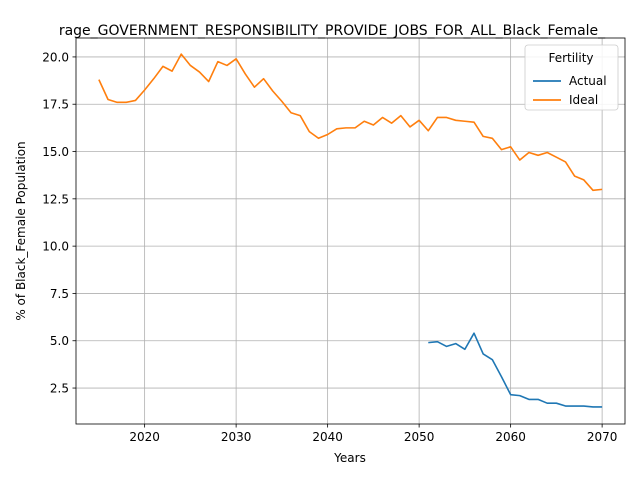 The image size is (640, 480). I want to click on legend: Fertility Actual Ideal, so click(571, 77).